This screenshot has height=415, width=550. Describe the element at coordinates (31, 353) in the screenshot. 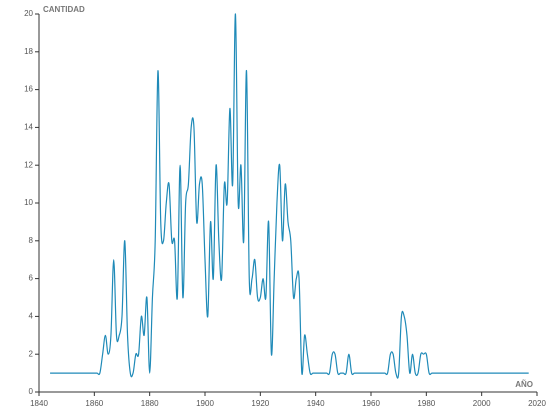

I see `y-tick-label: 2` at that location.